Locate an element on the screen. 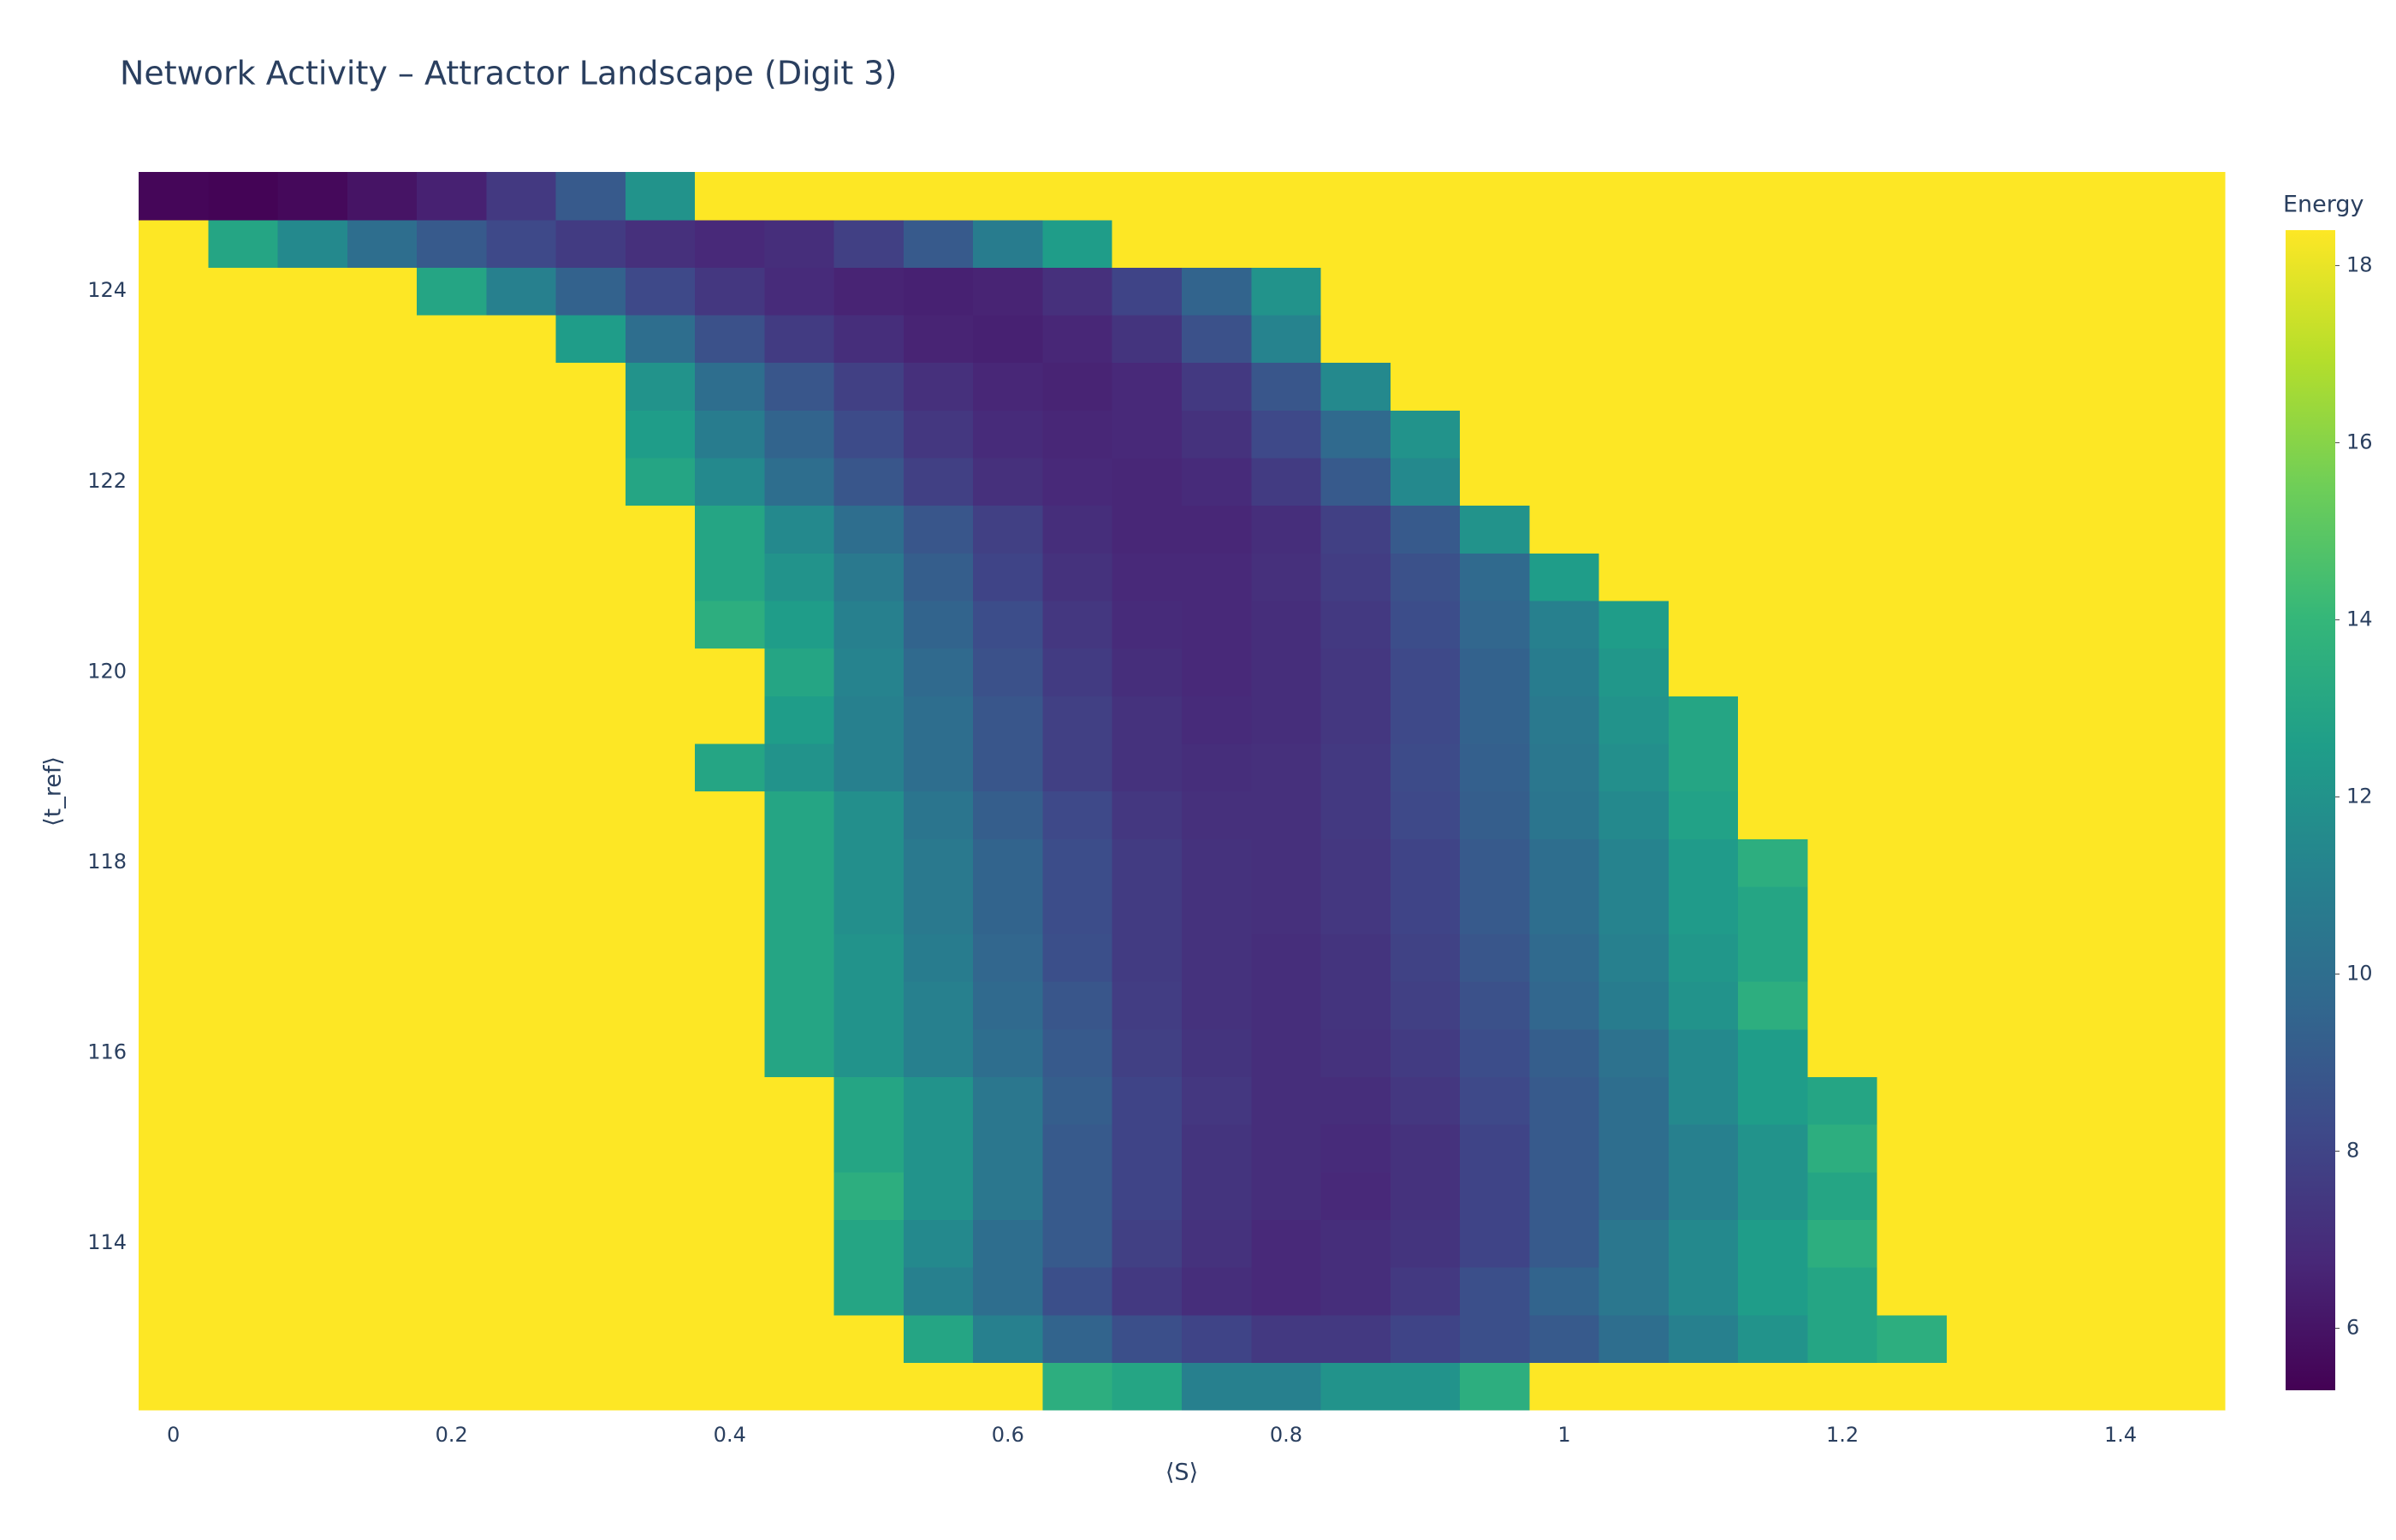  y-tick-label: 114 is located at coordinates (107, 1242).